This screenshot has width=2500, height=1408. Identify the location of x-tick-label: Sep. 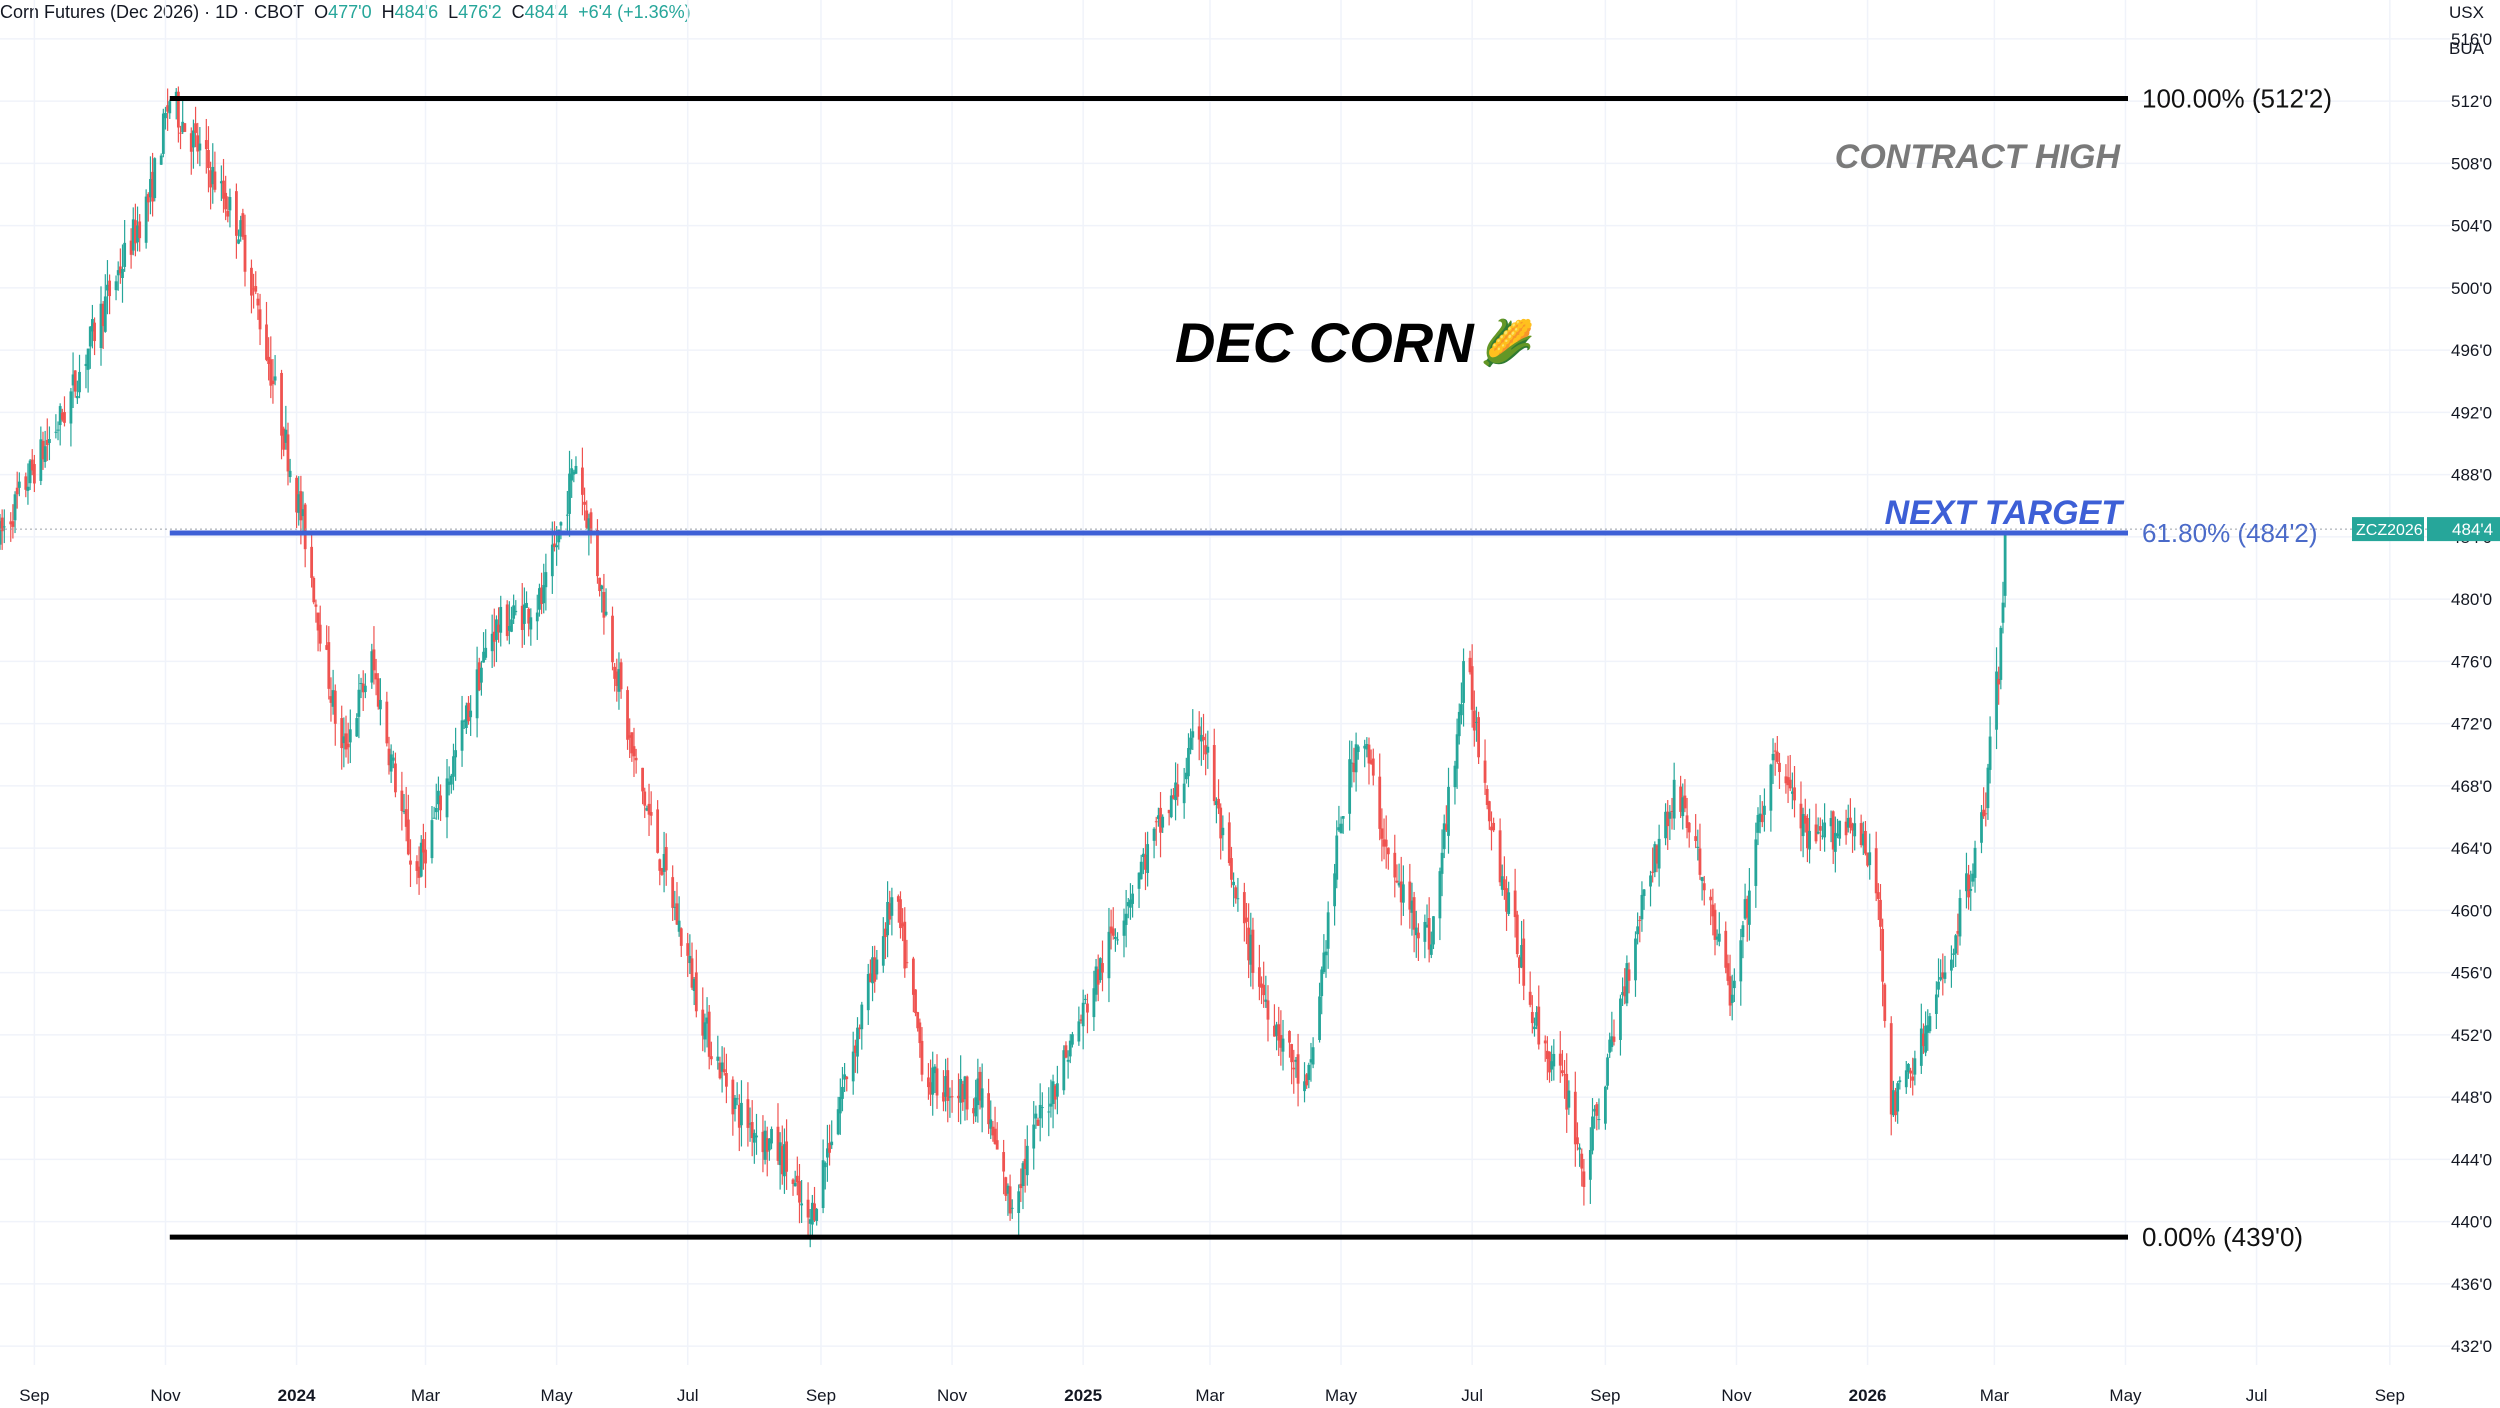
(821, 1395).